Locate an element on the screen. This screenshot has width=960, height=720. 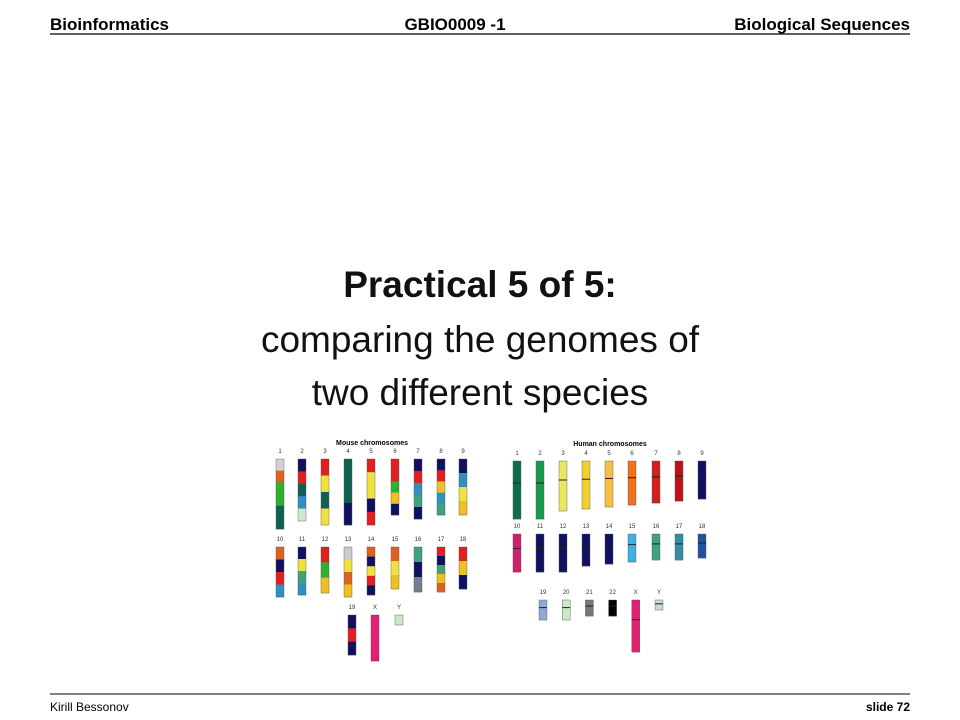
chromosome-label: 3 is located at coordinates (563, 454).